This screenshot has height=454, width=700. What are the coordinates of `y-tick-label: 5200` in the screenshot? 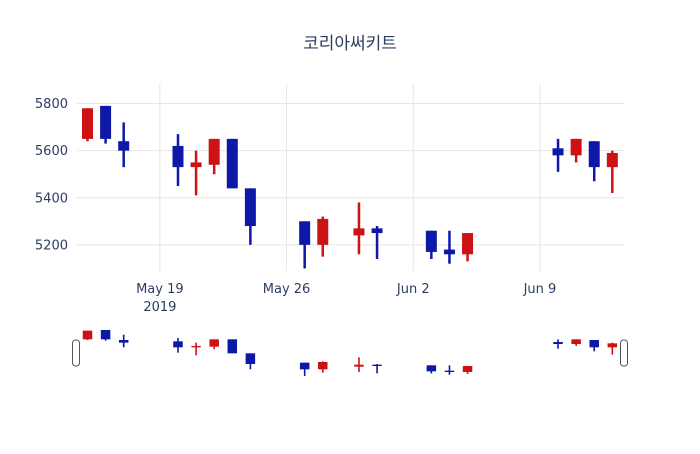 It's located at (51, 245).